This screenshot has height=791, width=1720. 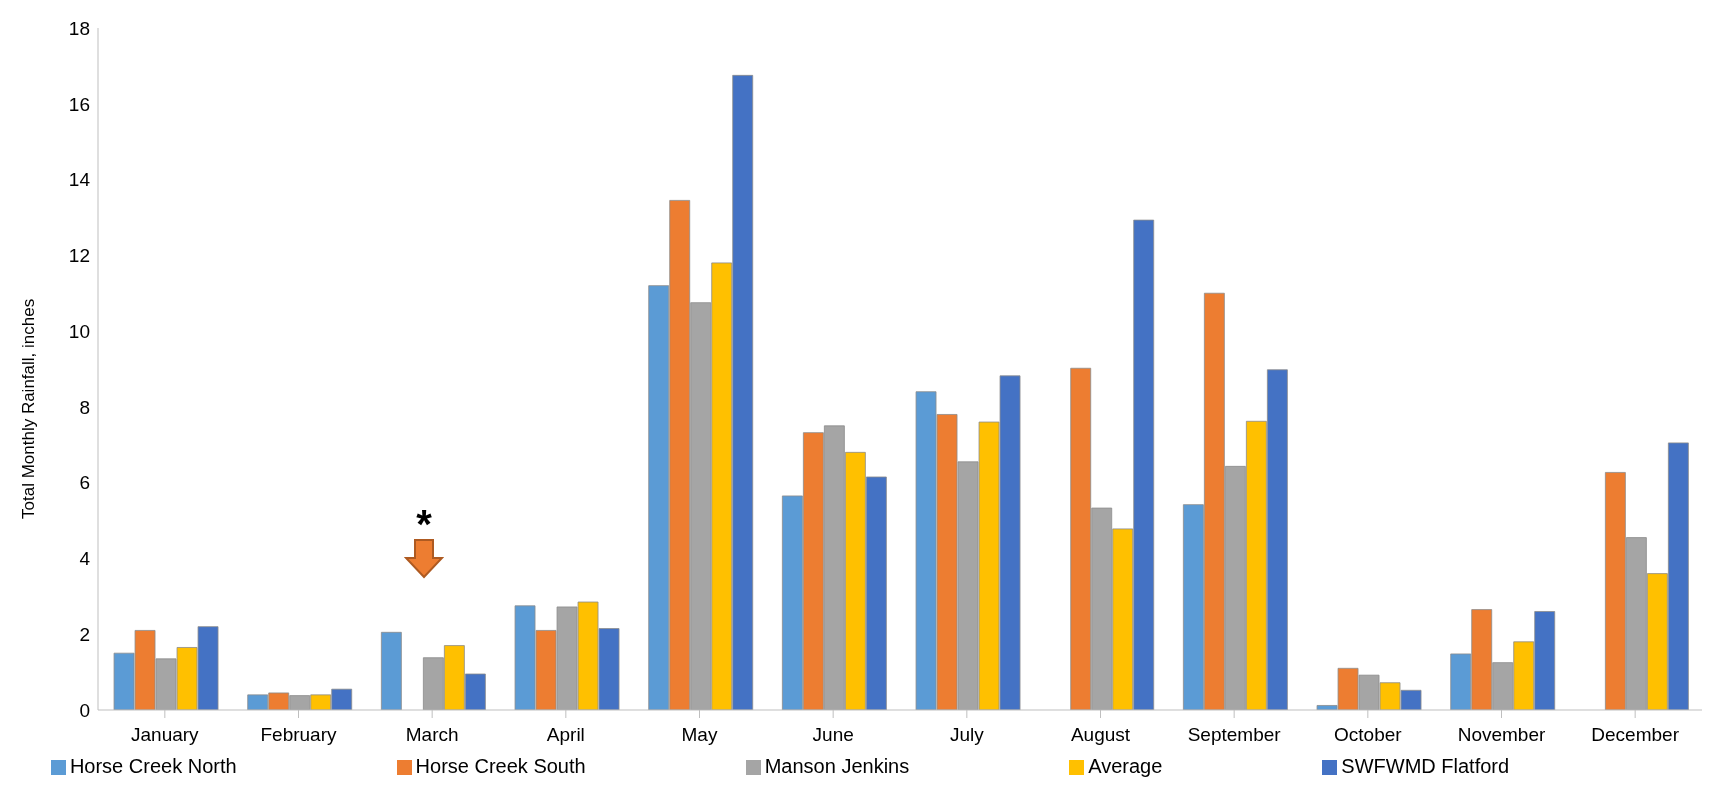 What do you see at coordinates (165, 735) in the screenshot?
I see `x-tick-label: January` at bounding box center [165, 735].